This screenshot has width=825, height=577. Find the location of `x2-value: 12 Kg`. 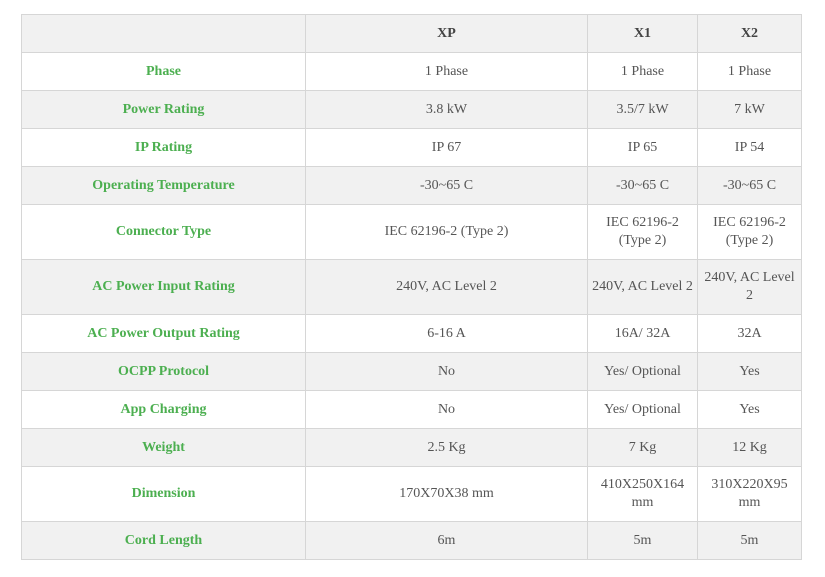

x2-value: 12 Kg is located at coordinates (749, 447).